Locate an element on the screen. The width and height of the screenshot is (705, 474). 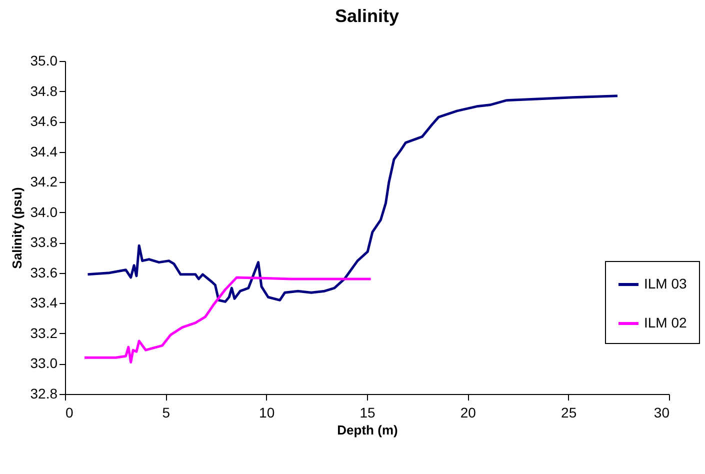
y-tick-label: 34.4 is located at coordinates (44, 151).